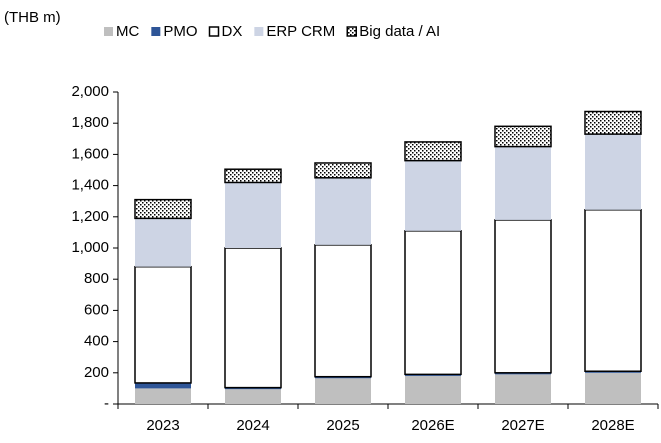 The height and width of the screenshot is (443, 661). Describe the element at coordinates (252, 425) in the screenshot. I see `x-tick-label: 2024` at that location.